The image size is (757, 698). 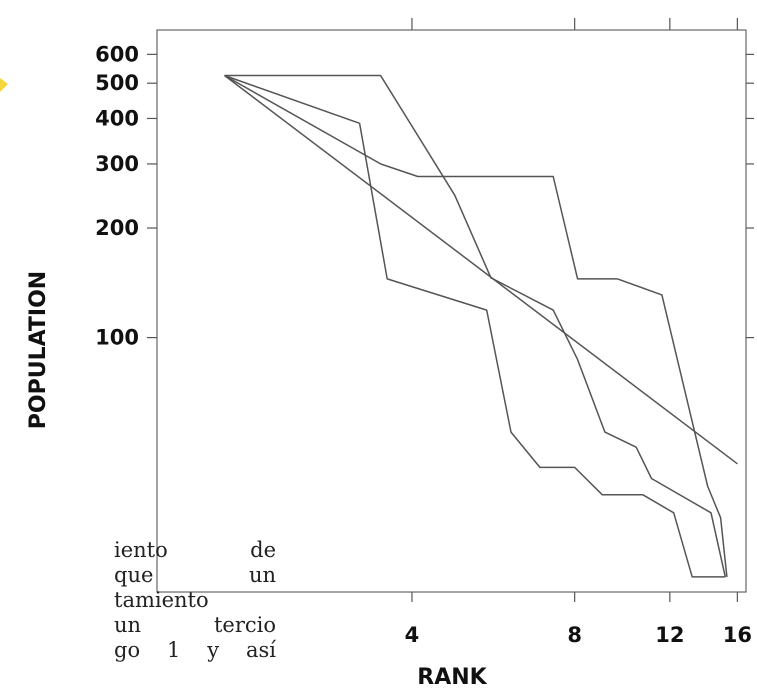 I want to click on x-tick-label-4: 4, so click(x=412, y=635).